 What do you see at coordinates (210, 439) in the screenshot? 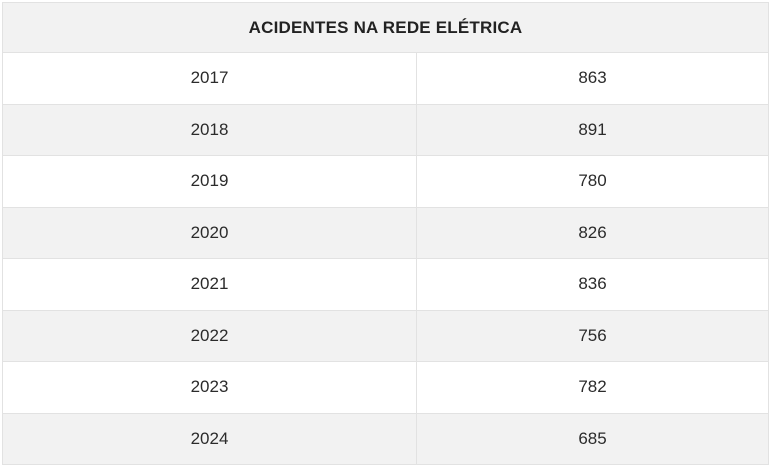
I see `year-cell: 2024` at bounding box center [210, 439].